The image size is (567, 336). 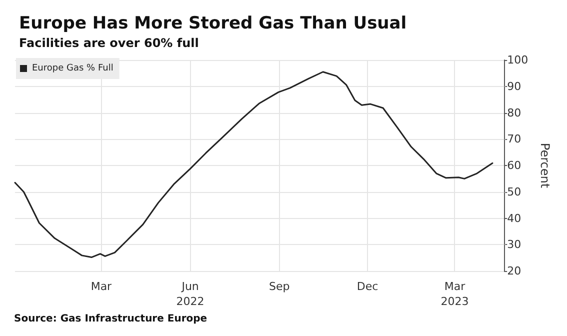 What do you see at coordinates (514, 139) in the screenshot?
I see `y-tick-label: 70` at bounding box center [514, 139].